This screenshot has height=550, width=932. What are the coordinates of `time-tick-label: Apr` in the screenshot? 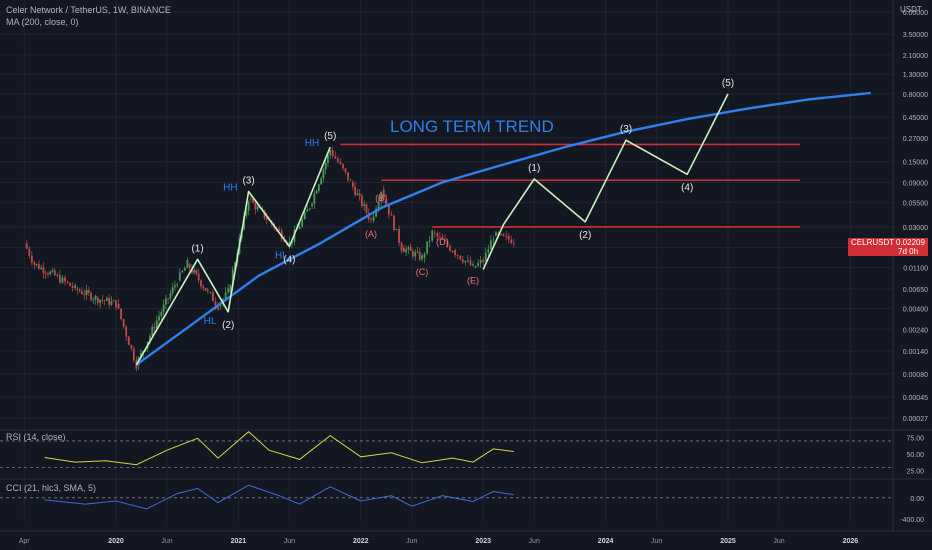 It's located at (25, 541).